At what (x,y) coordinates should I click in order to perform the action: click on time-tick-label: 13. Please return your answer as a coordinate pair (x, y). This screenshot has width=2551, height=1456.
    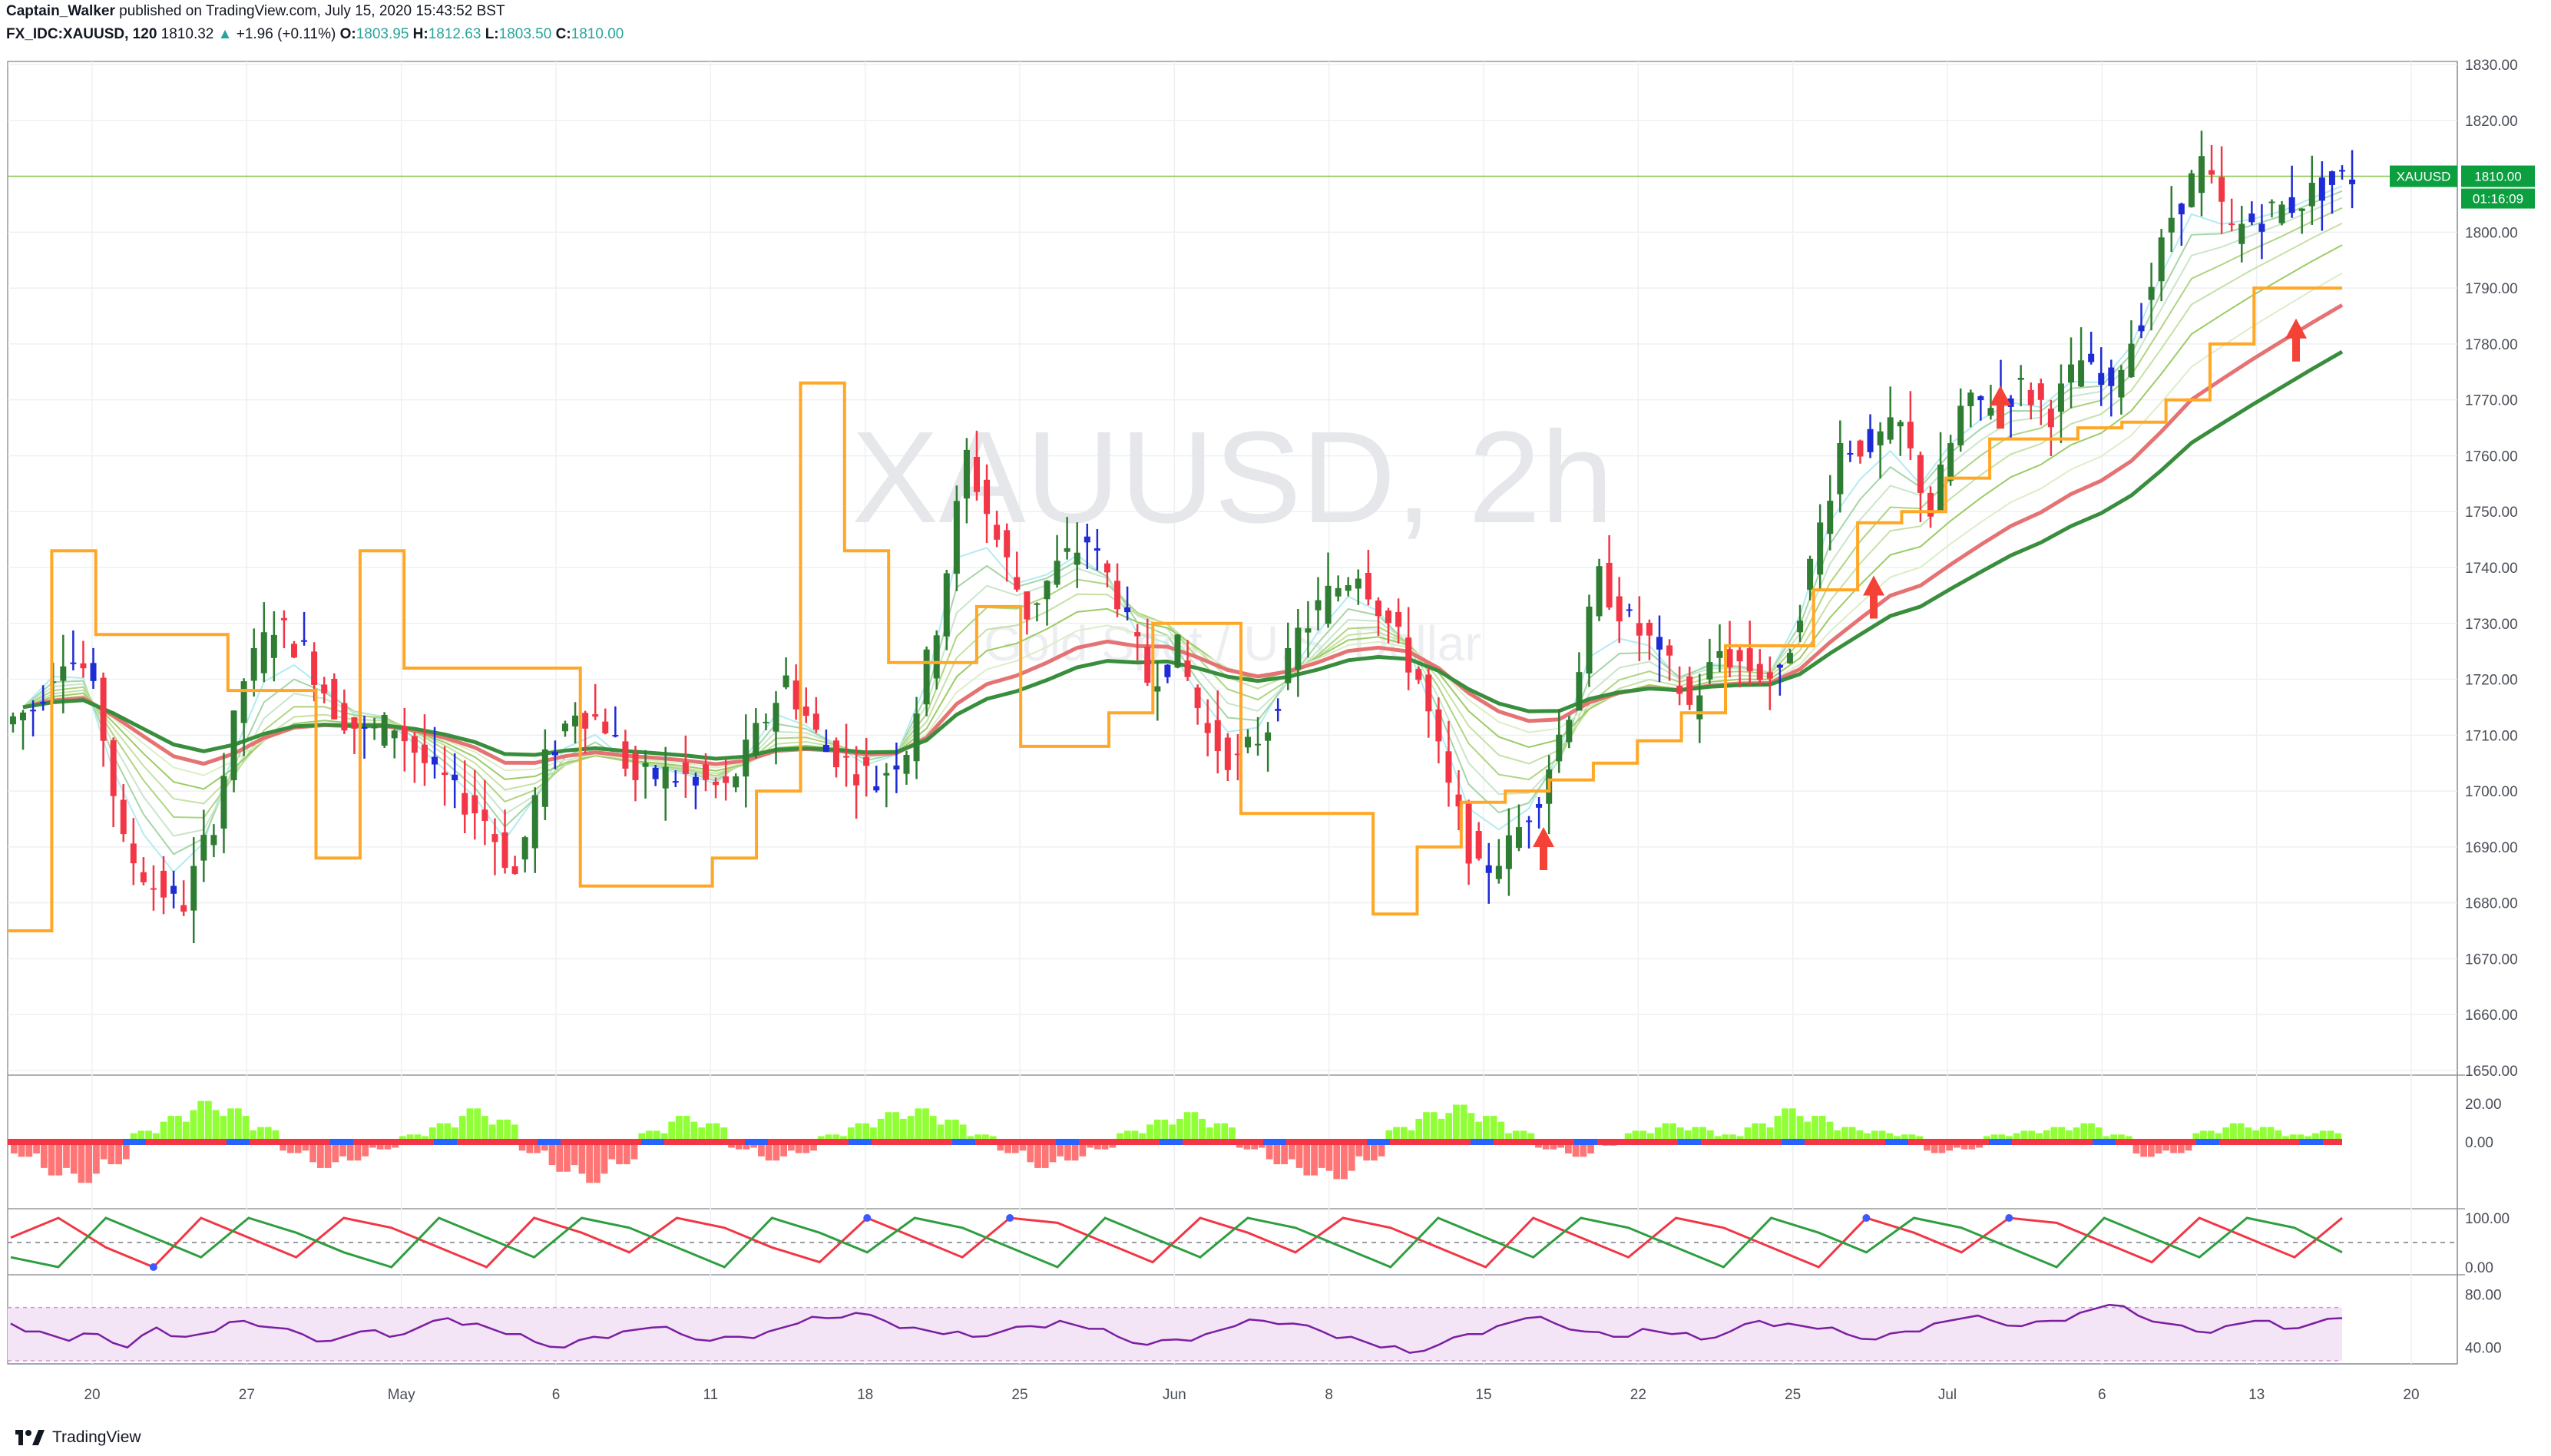
    Looking at the image, I should click on (2256, 1395).